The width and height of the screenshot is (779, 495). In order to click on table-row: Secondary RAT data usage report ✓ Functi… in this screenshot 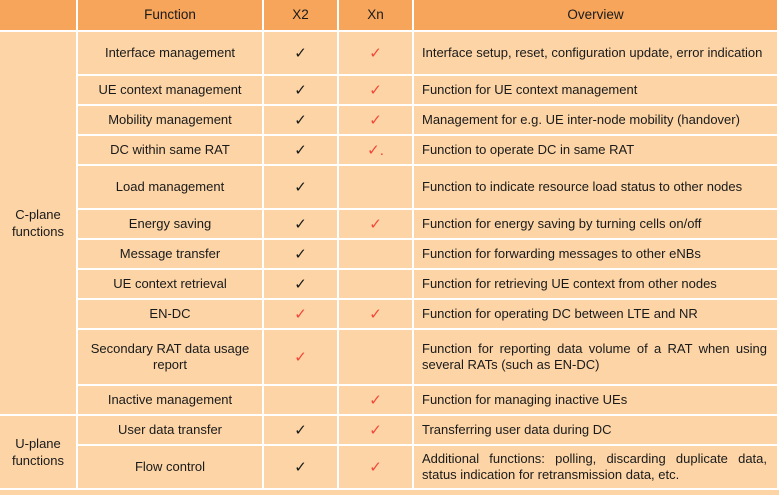, I will do `click(388, 357)`.